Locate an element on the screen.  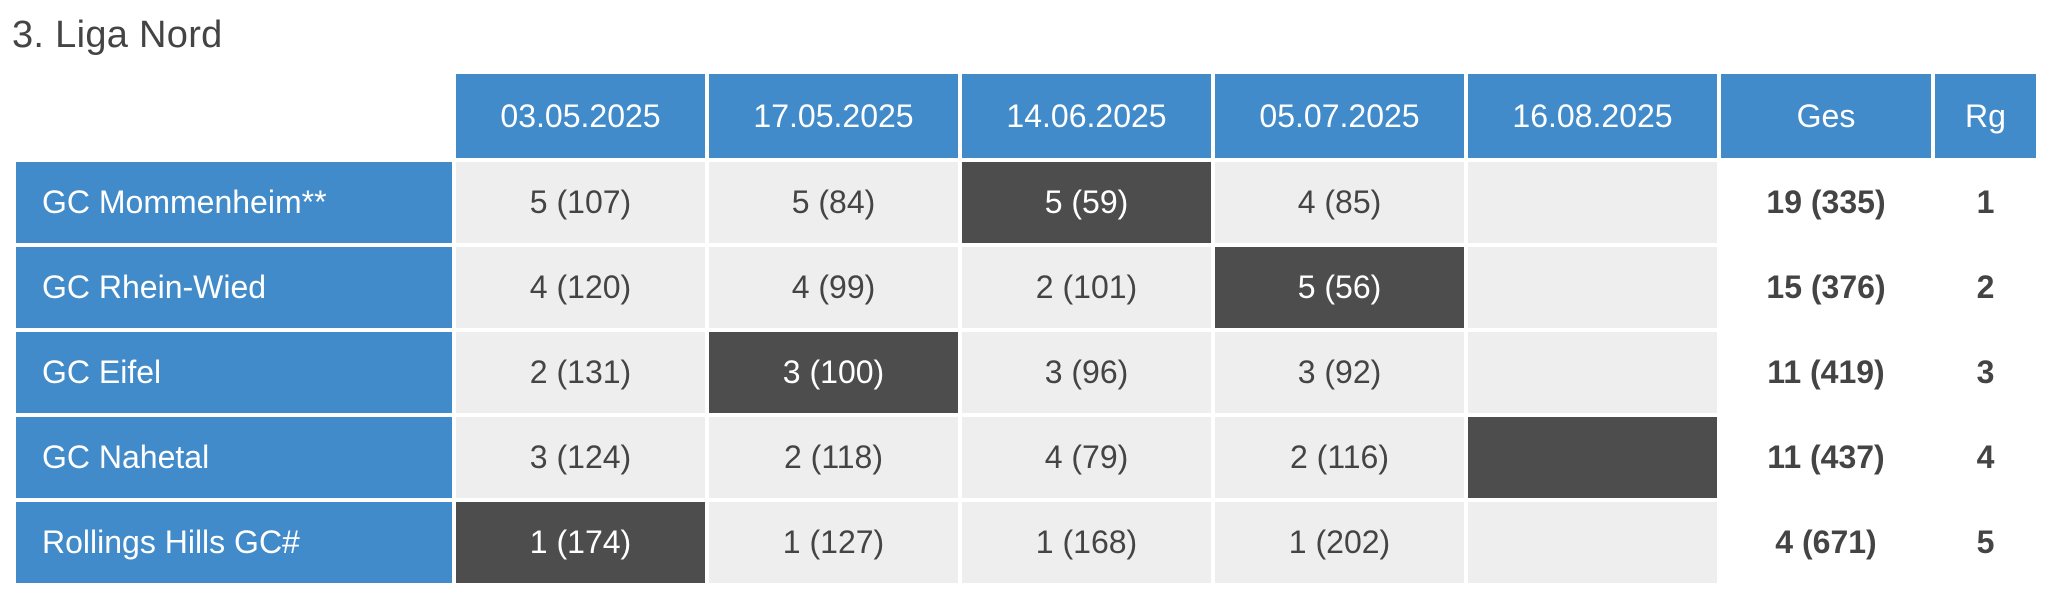
total-score: 11 (419) is located at coordinates (1826, 372).